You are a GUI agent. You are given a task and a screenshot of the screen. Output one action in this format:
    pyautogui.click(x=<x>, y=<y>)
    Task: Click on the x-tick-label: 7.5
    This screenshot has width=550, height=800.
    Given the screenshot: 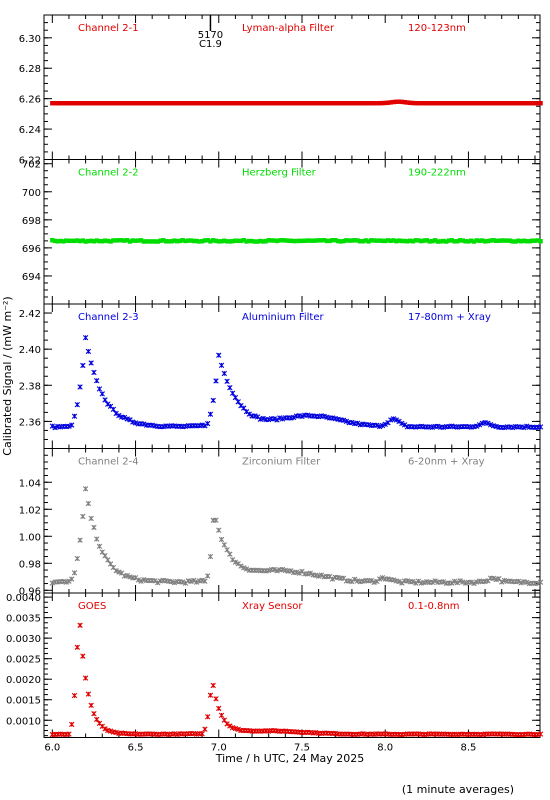 What is the action you would take?
    pyautogui.click(x=302, y=748)
    